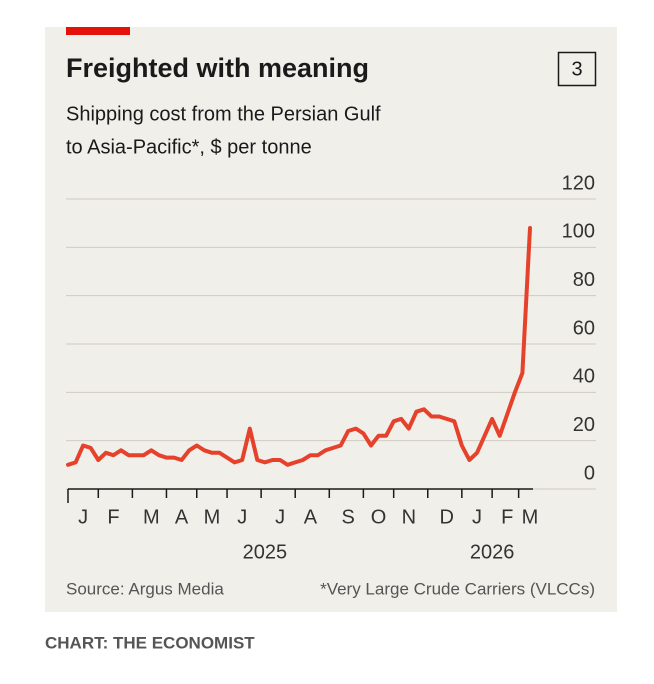 This screenshot has height=684, width=654. What do you see at coordinates (189, 147) in the screenshot?
I see `subtitle: to Asia-Pacific*, $ per tonne` at bounding box center [189, 147].